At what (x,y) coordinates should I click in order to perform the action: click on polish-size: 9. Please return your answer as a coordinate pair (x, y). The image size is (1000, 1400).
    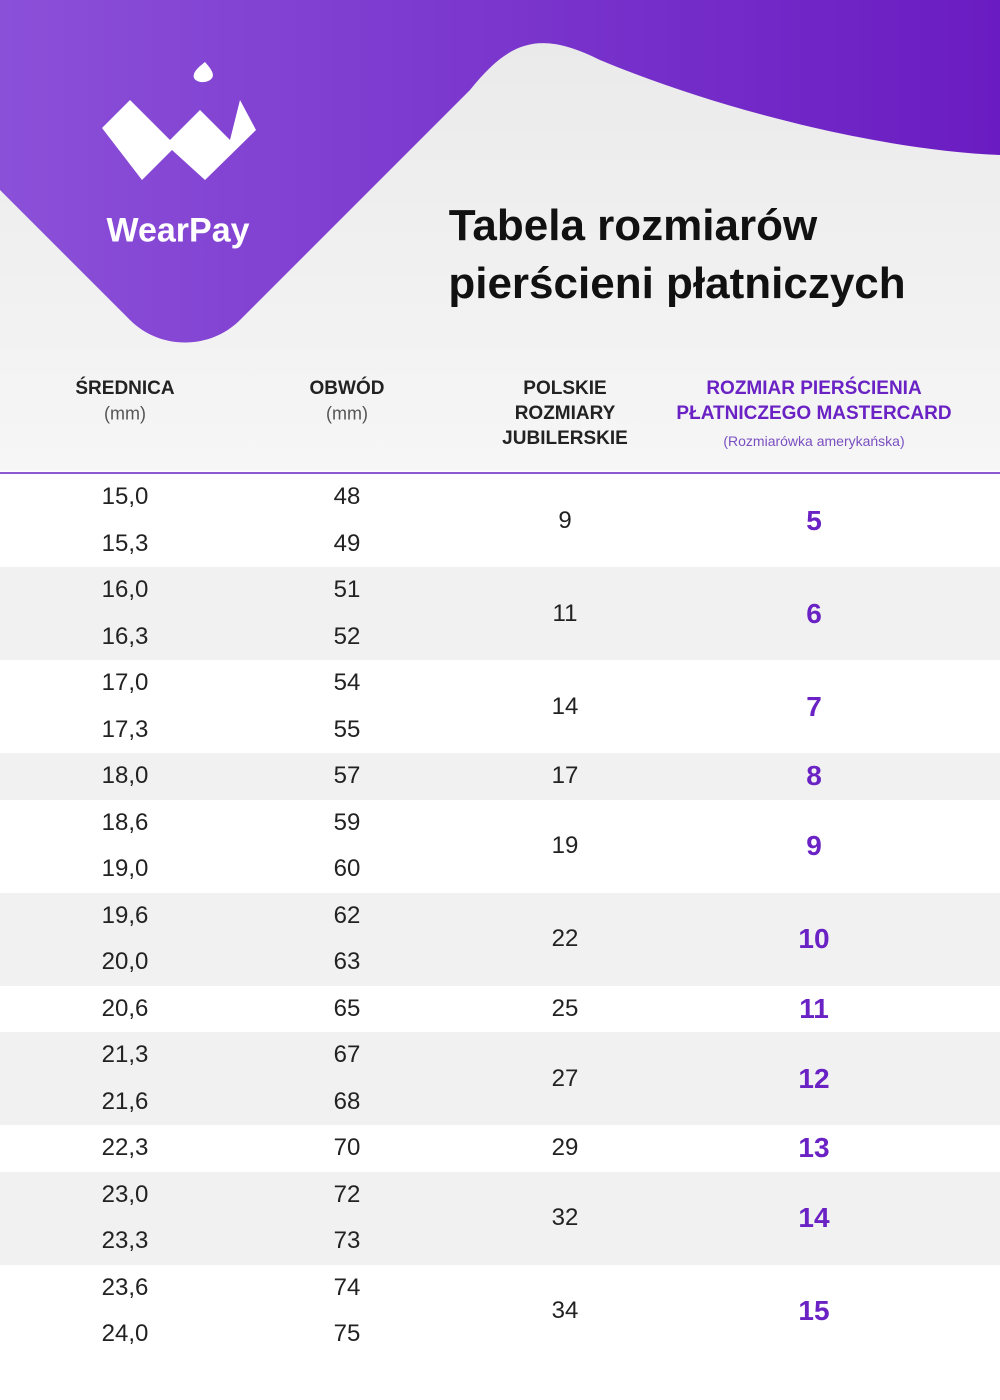
    Looking at the image, I should click on (565, 520).